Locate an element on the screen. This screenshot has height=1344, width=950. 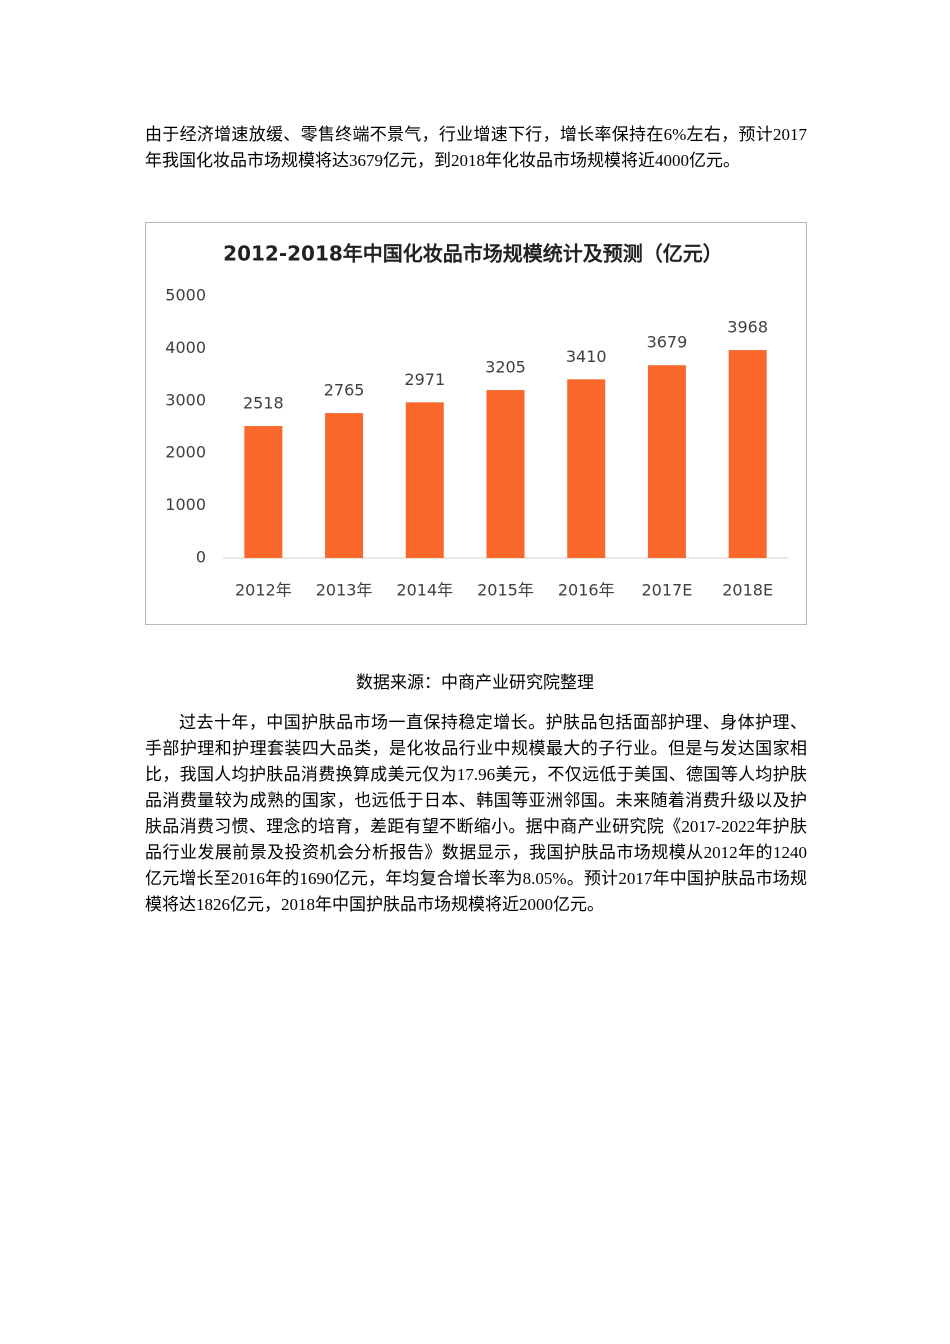
chart-title: 2012-2018年中国化妆品市场规模统计及预测（亿元） is located at coordinates (473, 254).